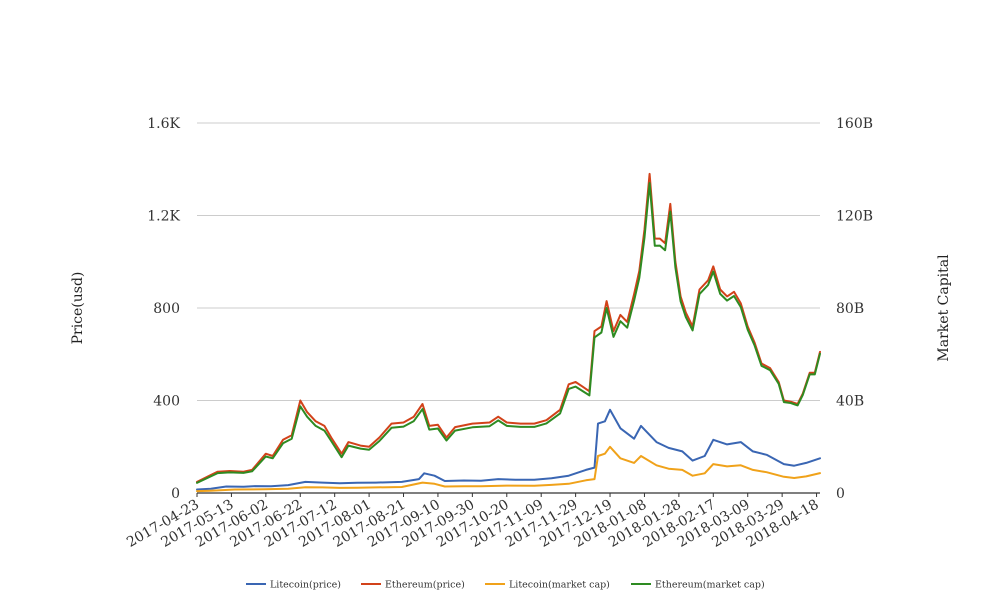 The width and height of the screenshot is (1008, 616). Describe the element at coordinates (305, 585) in the screenshot. I see `legend-label: Litecoin(price)` at that location.